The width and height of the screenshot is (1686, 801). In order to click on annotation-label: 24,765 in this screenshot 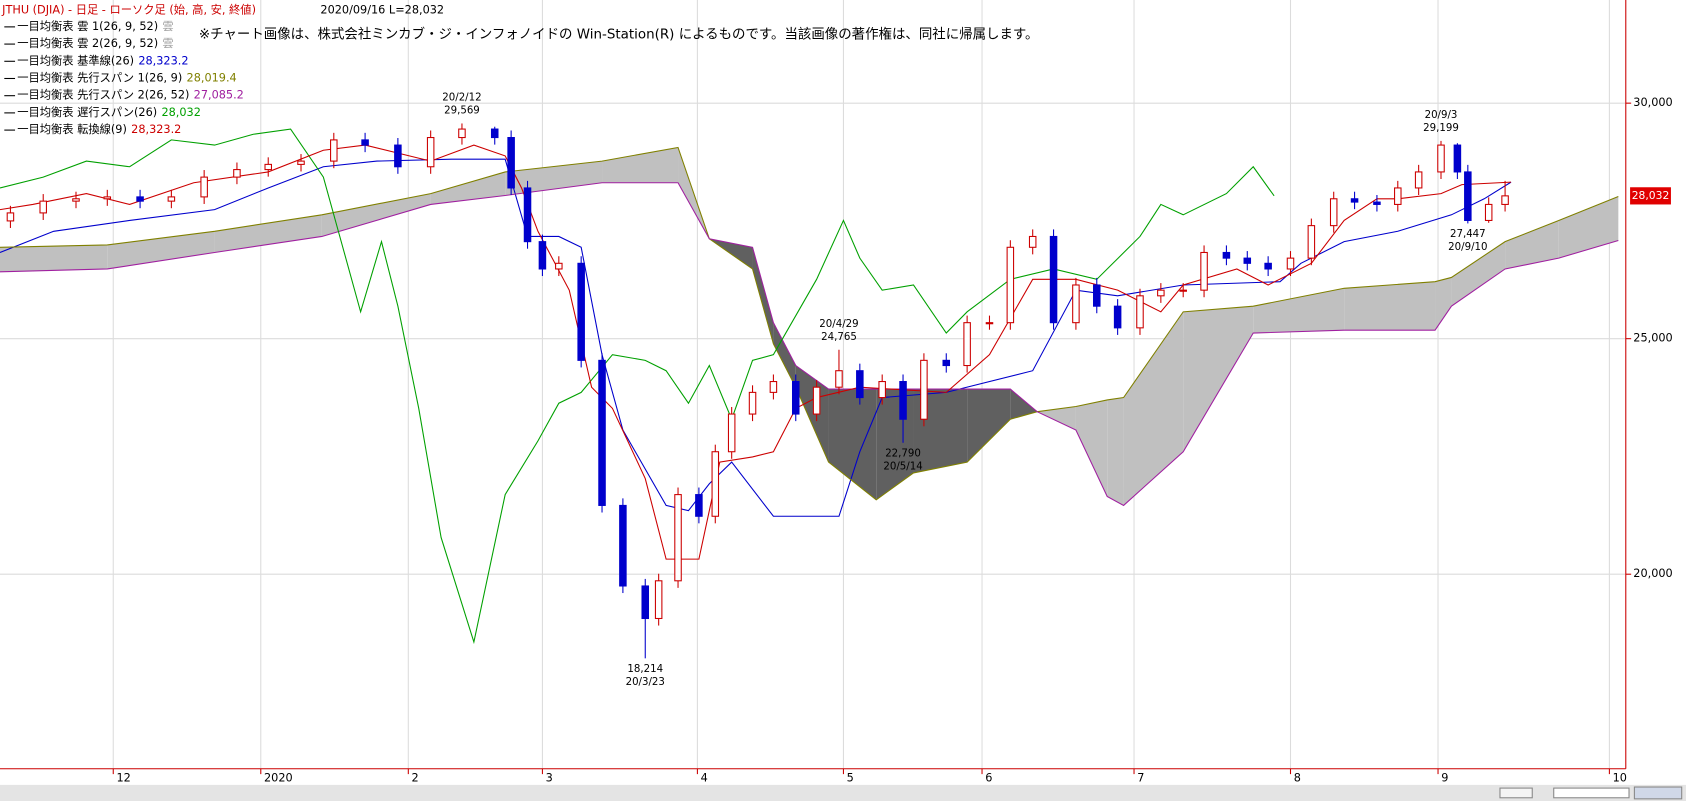, I will do `click(839, 337)`.